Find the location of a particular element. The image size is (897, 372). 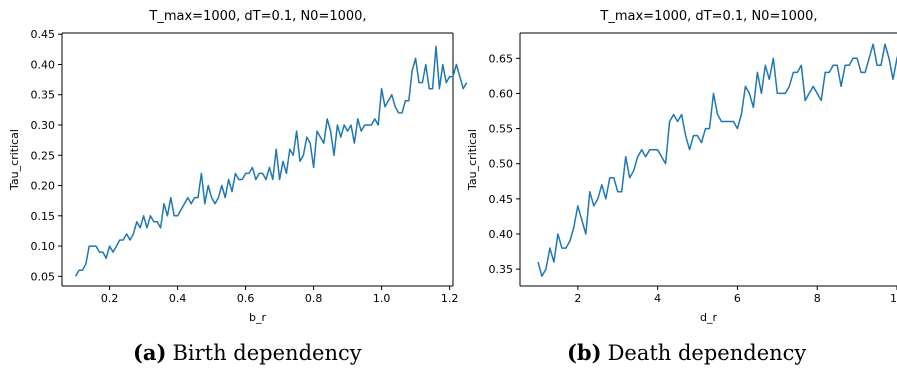

caption-a: (a) Birth dependency is located at coordinates (247, 352).